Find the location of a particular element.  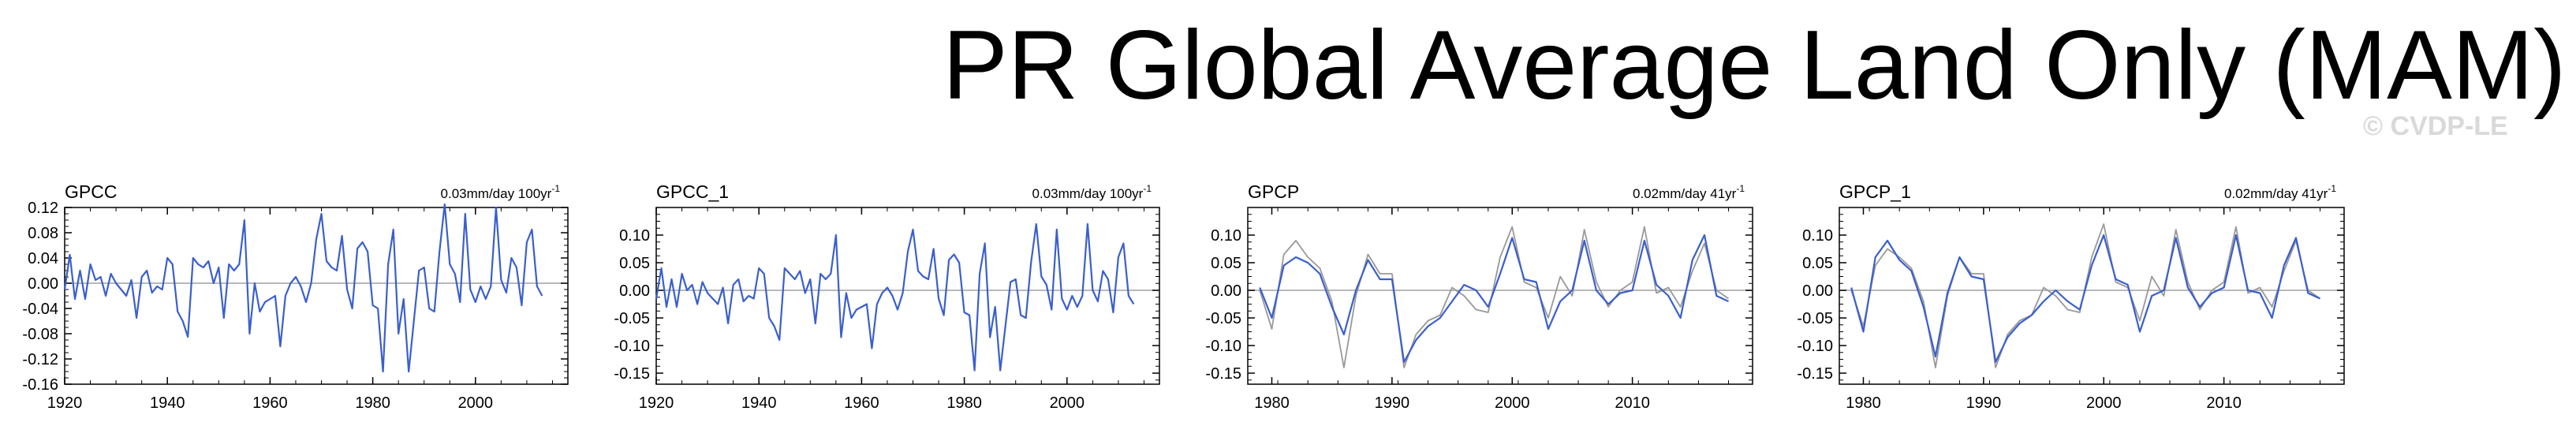

y-tick-label: 0.08 is located at coordinates (43, 233).